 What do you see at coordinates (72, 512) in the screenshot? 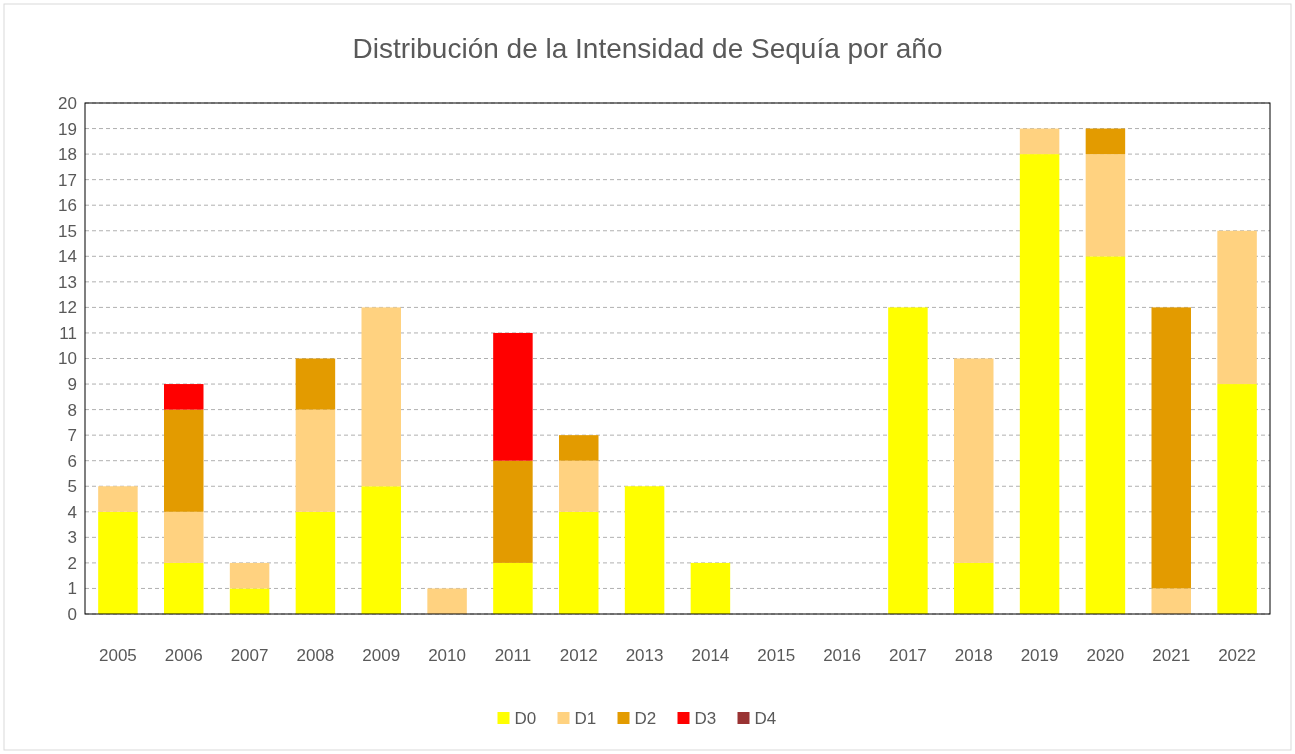
I see `y-tick-label: 4` at bounding box center [72, 512].